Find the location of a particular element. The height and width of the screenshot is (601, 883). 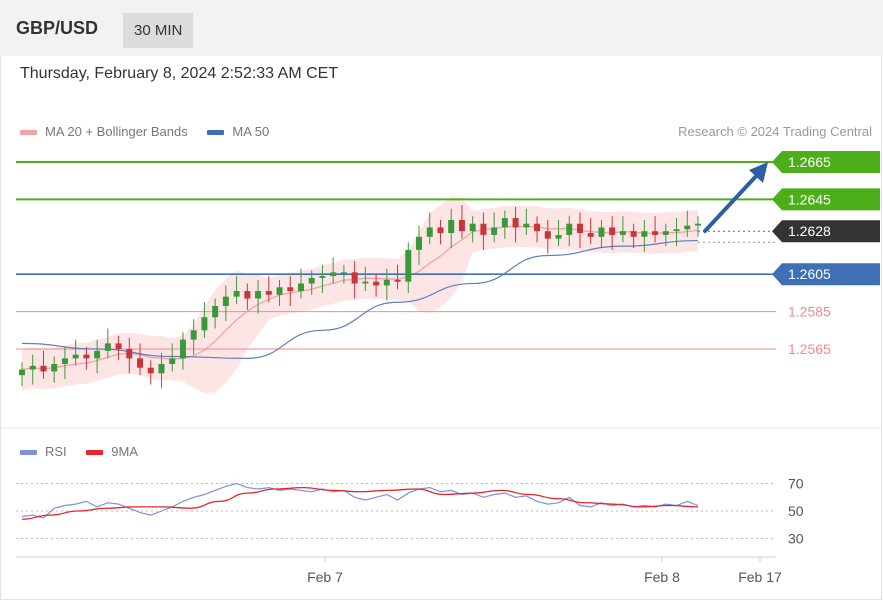

level-tag-1.2665 is located at coordinates (826, 162).